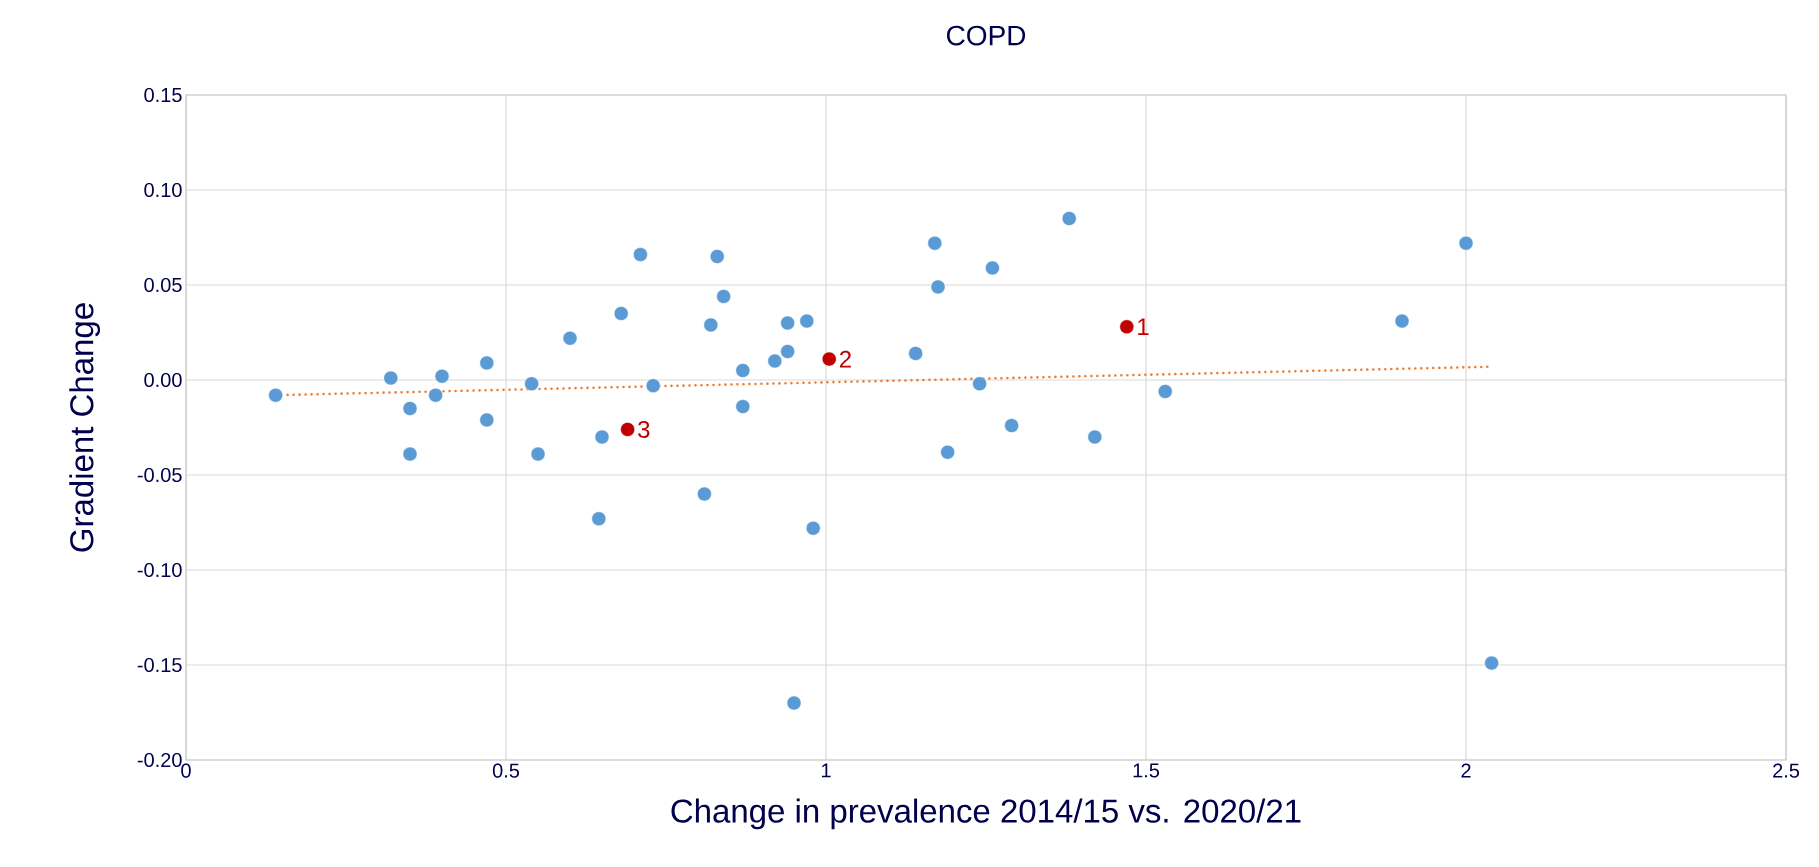 The width and height of the screenshot is (1819, 867). Describe the element at coordinates (986, 814) in the screenshot. I see `x-axis-title: Change in prevalence 2014/15 vs. 2020/21` at that location.